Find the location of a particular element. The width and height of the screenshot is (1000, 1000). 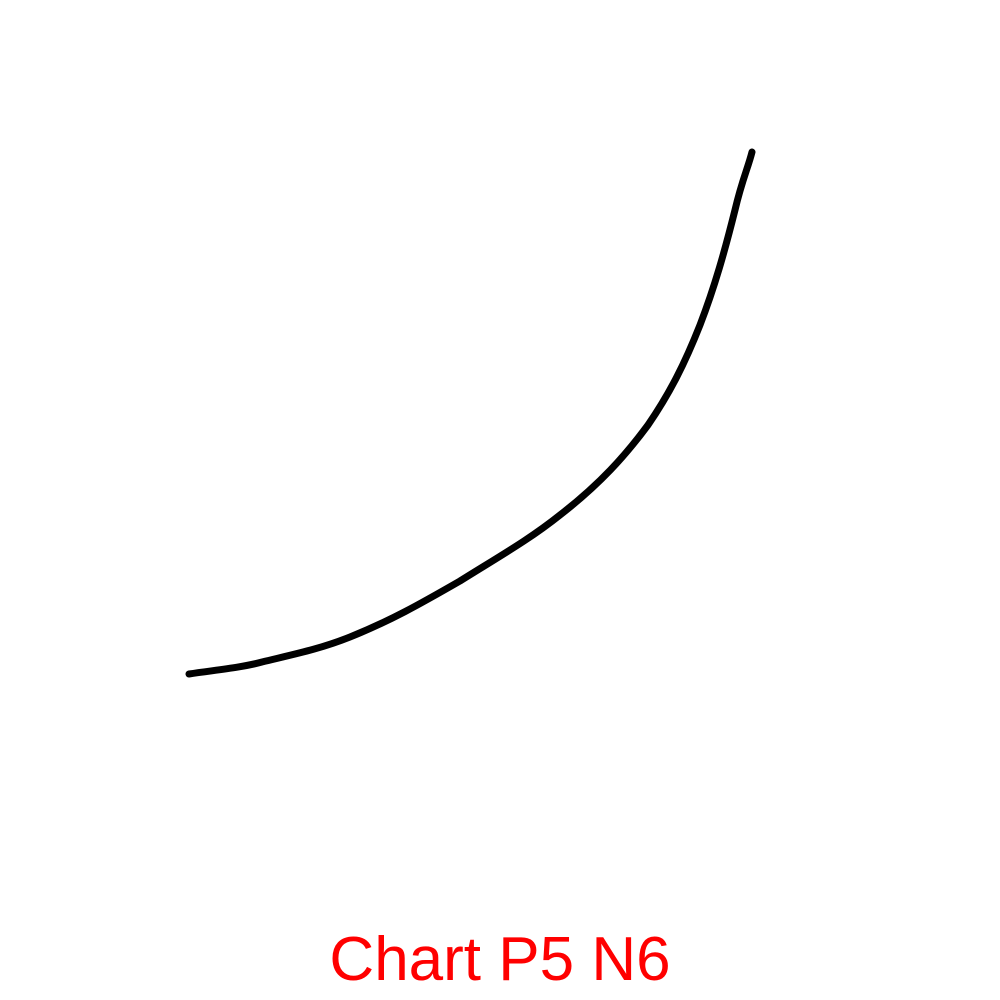

caption: Chart P5 N6 is located at coordinates (499, 959).